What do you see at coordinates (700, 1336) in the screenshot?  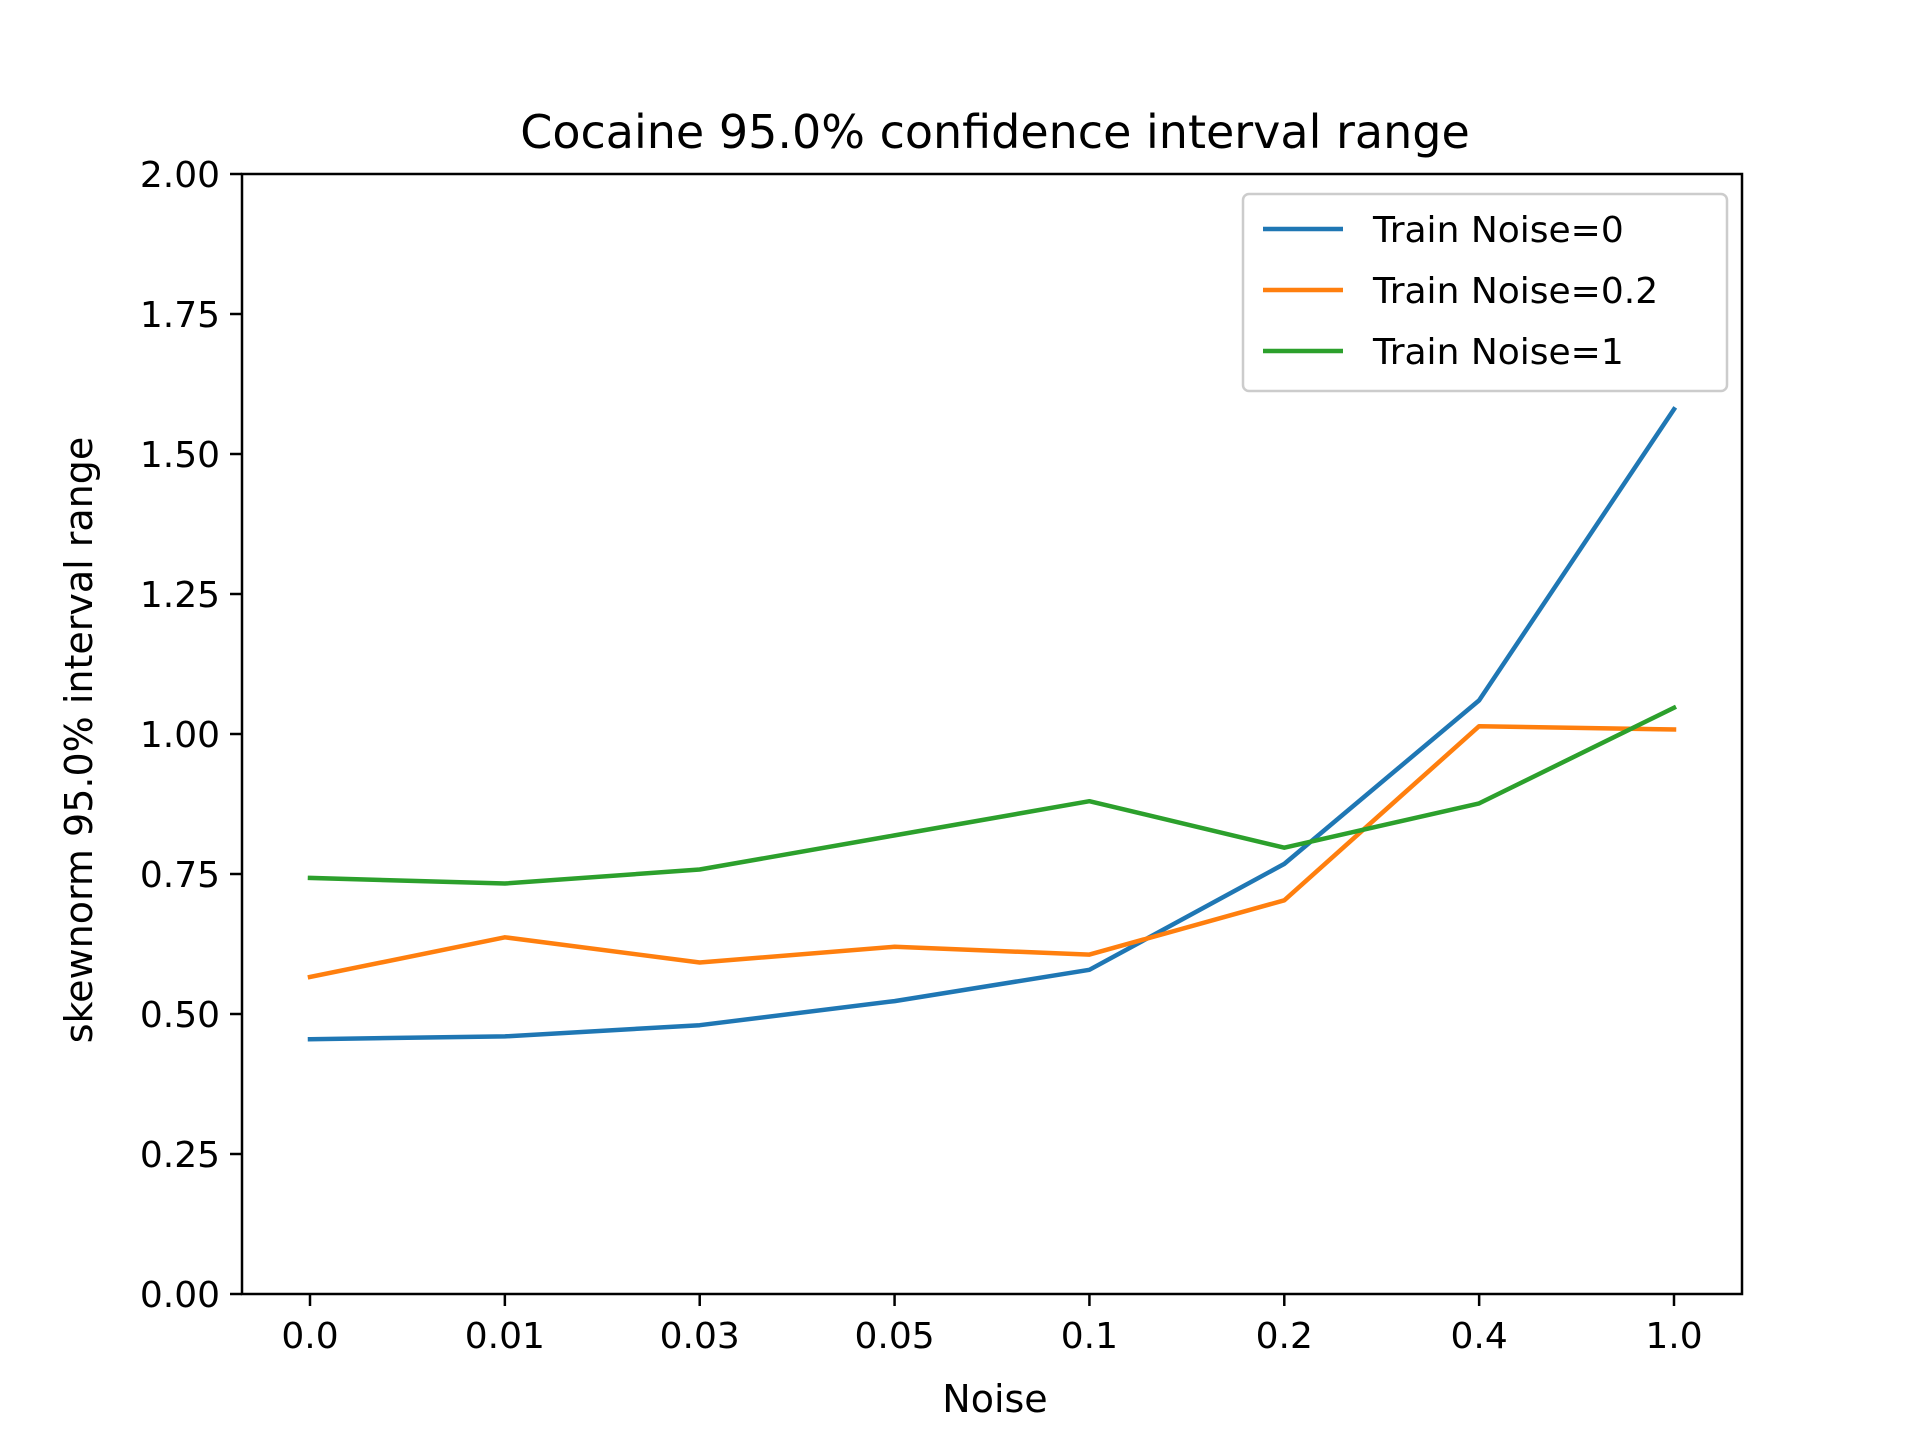 I see `x-tick-label: 0.03` at bounding box center [700, 1336].